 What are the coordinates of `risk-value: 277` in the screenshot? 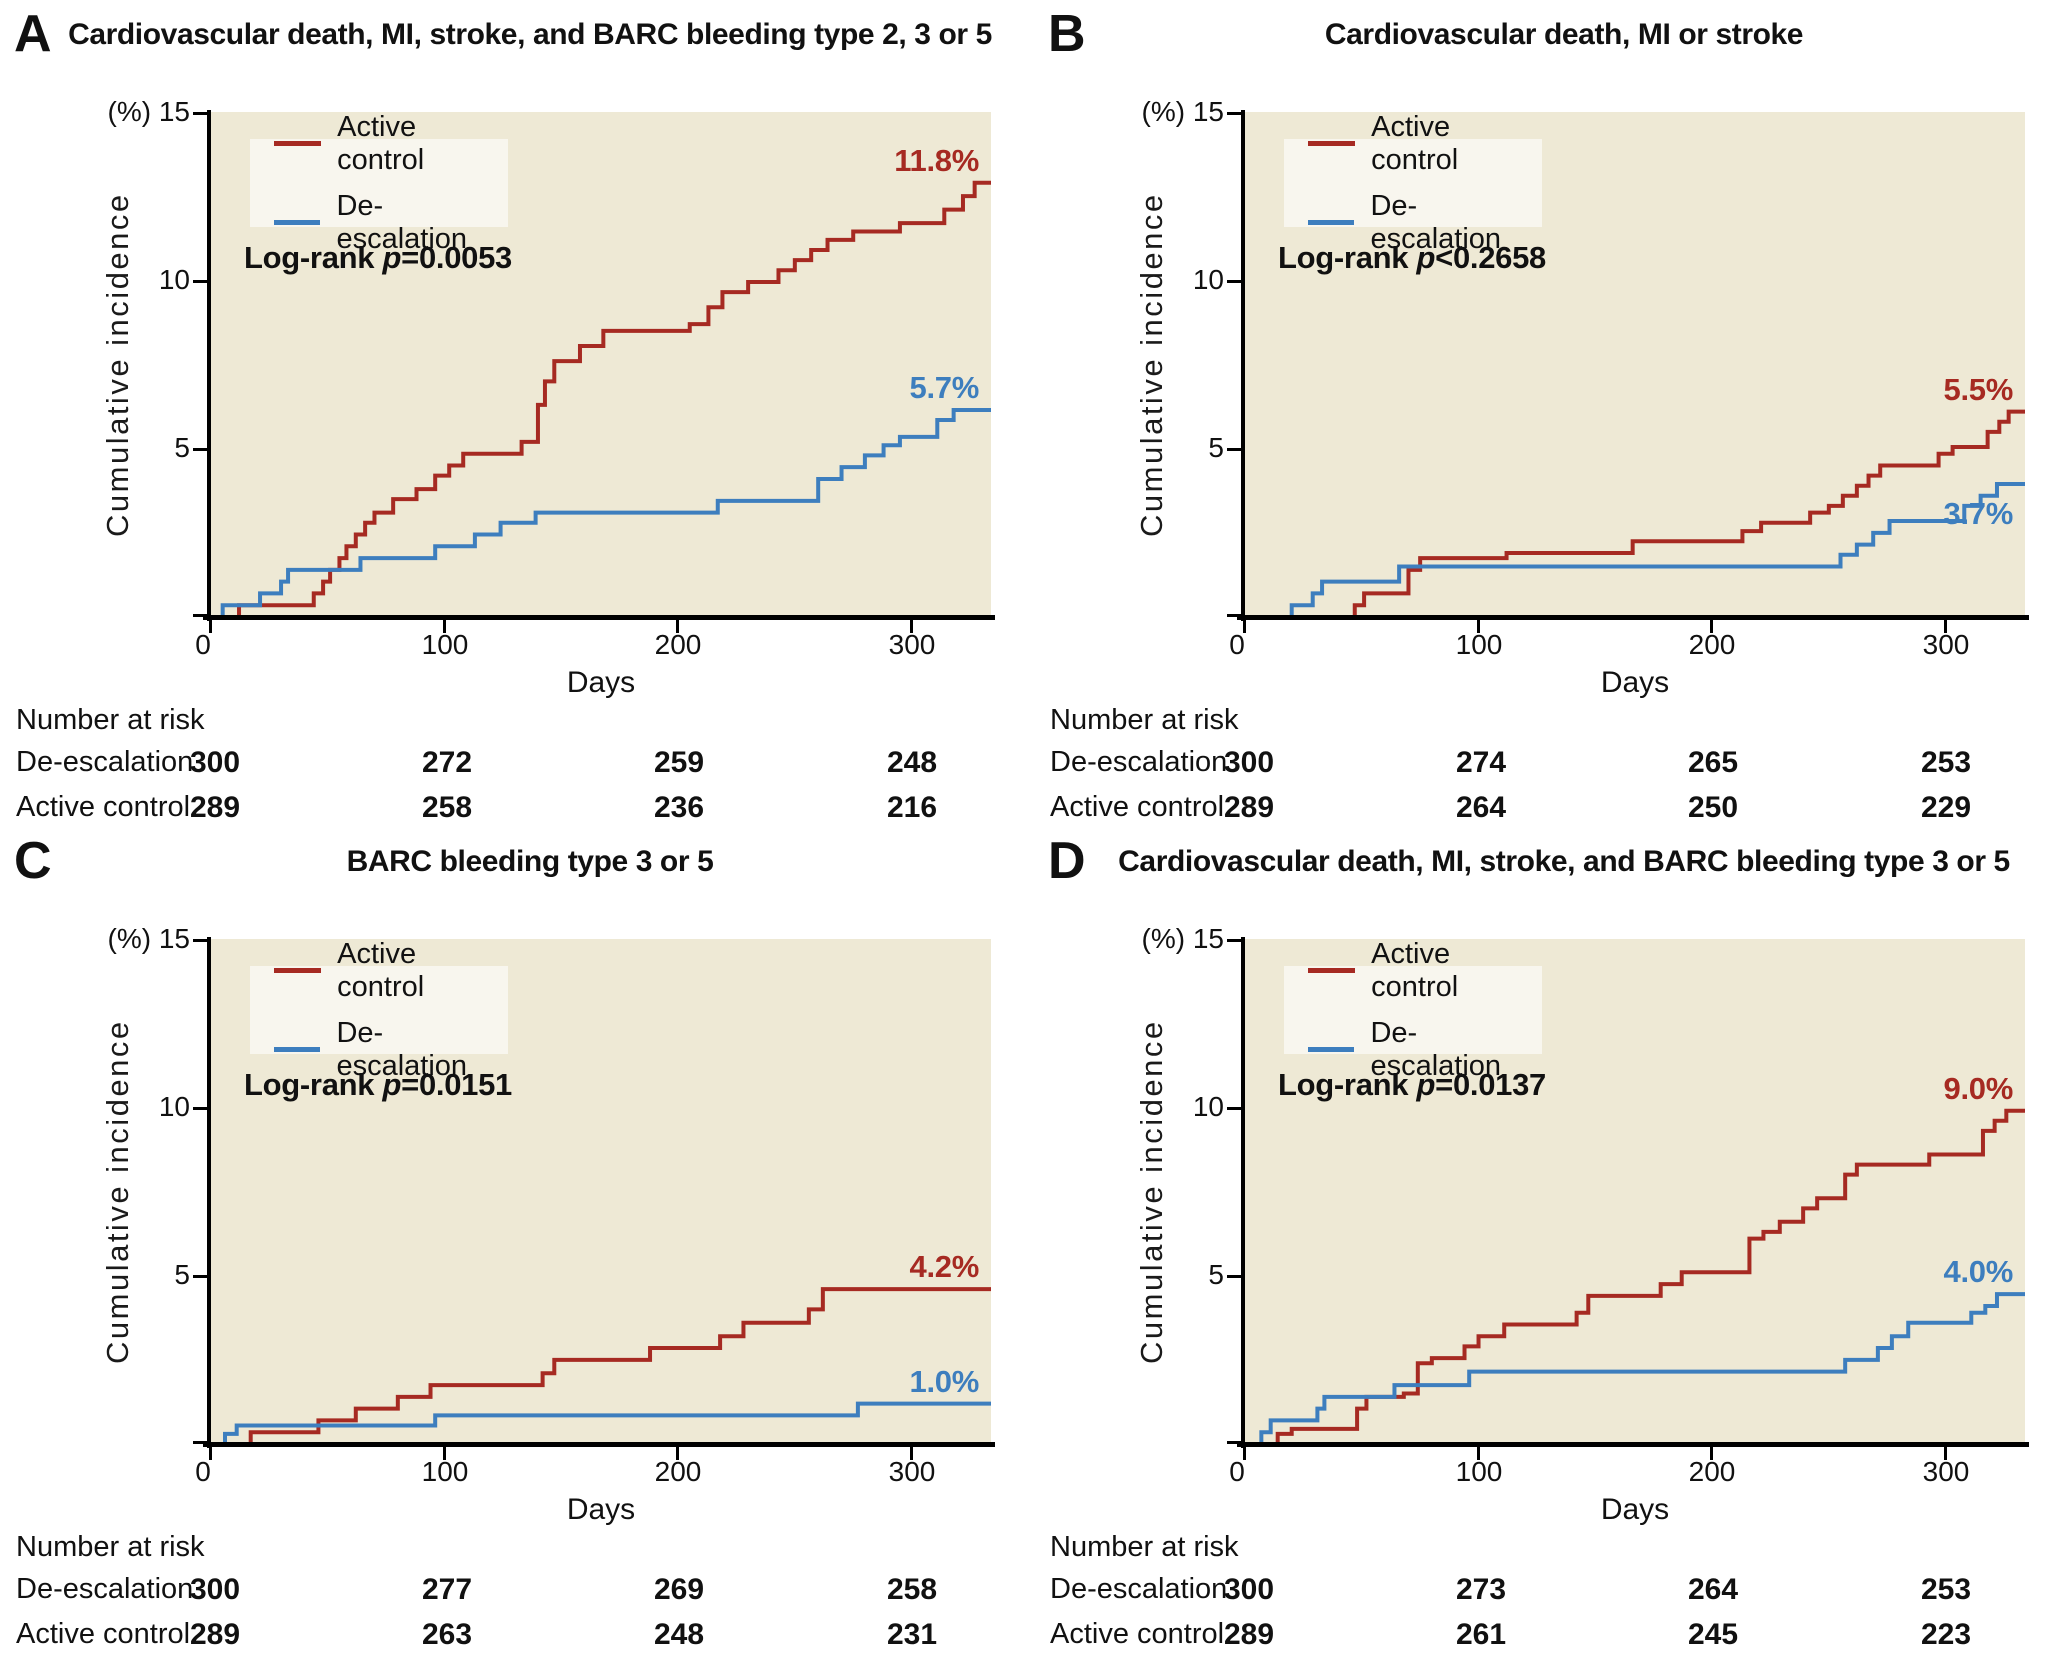 It's located at (447, 1589).